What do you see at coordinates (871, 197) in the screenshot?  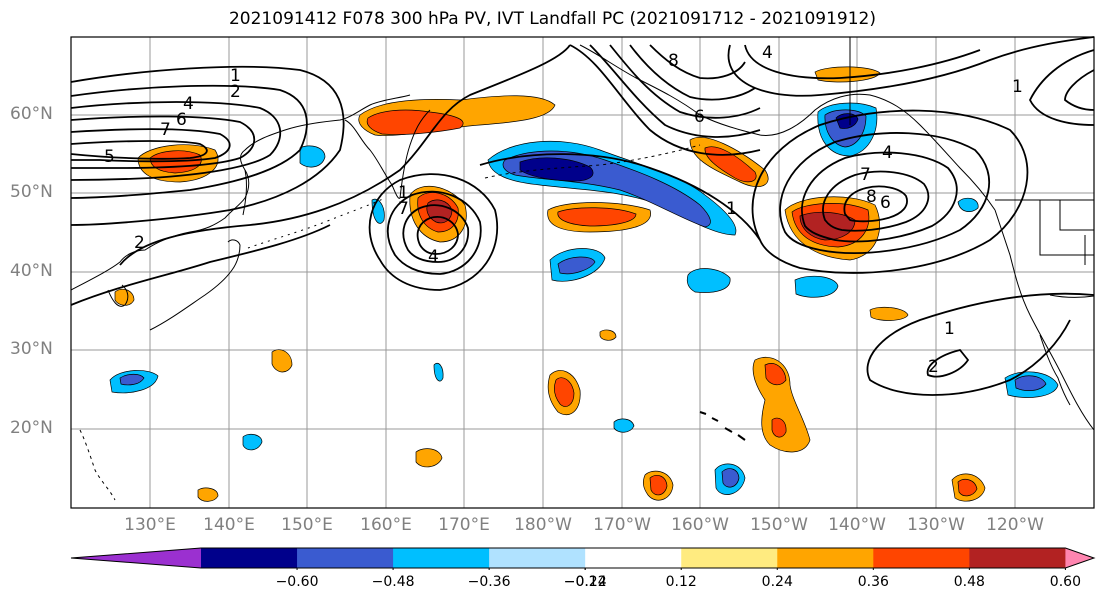 I see `contour-label-alaska-8: 8` at bounding box center [871, 197].